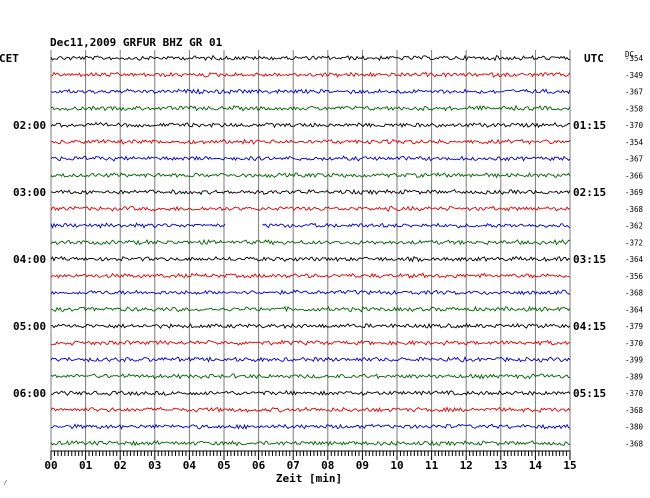  What do you see at coordinates (223, 465) in the screenshot?
I see `x-tick-label-05: 05` at bounding box center [223, 465].